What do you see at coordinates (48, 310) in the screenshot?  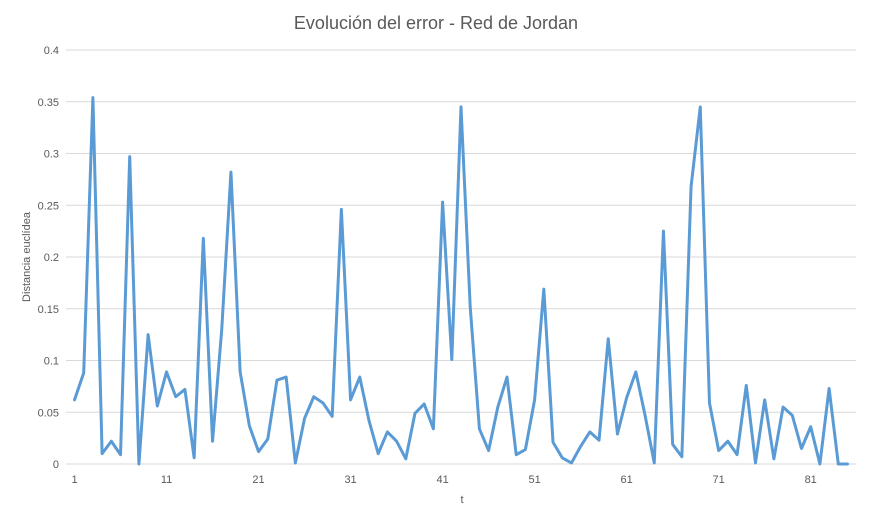 I see `y-tick-label: 0.15` at bounding box center [48, 310].